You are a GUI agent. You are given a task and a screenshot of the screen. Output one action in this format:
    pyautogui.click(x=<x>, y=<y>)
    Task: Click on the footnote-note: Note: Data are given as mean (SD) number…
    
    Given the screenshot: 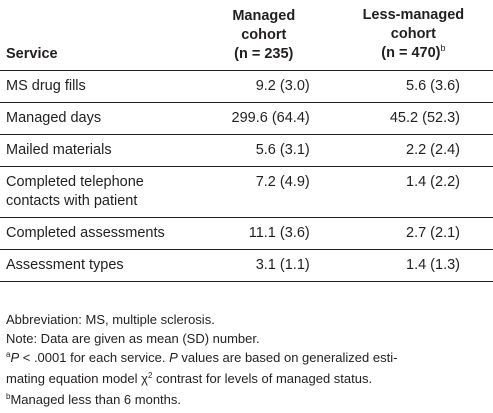 What is the action you would take?
    pyautogui.click(x=133, y=338)
    